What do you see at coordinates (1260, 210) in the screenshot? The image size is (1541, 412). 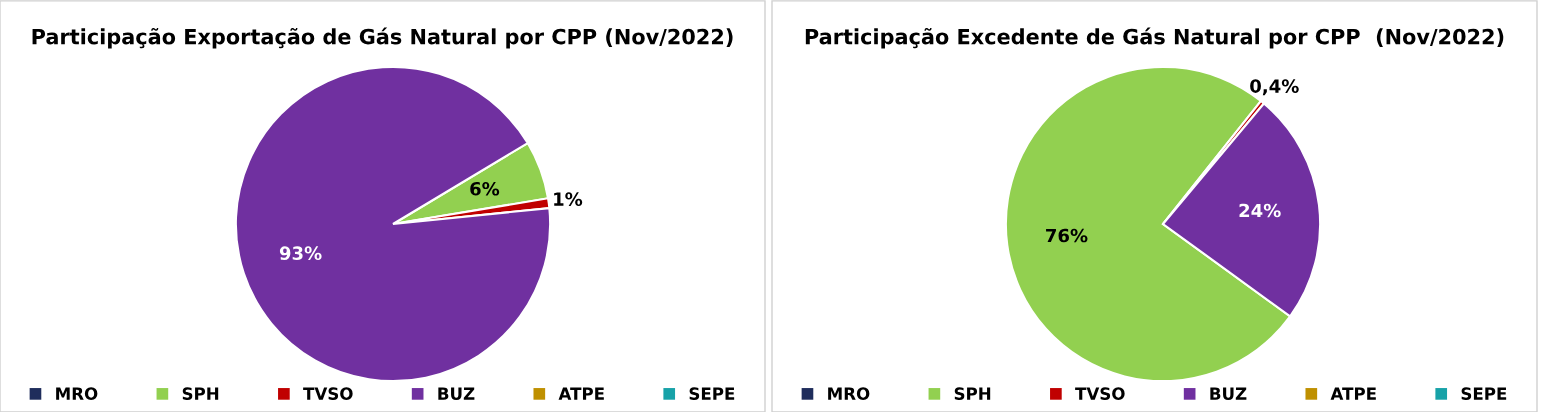 I see `data-label: 24%` at bounding box center [1260, 210].